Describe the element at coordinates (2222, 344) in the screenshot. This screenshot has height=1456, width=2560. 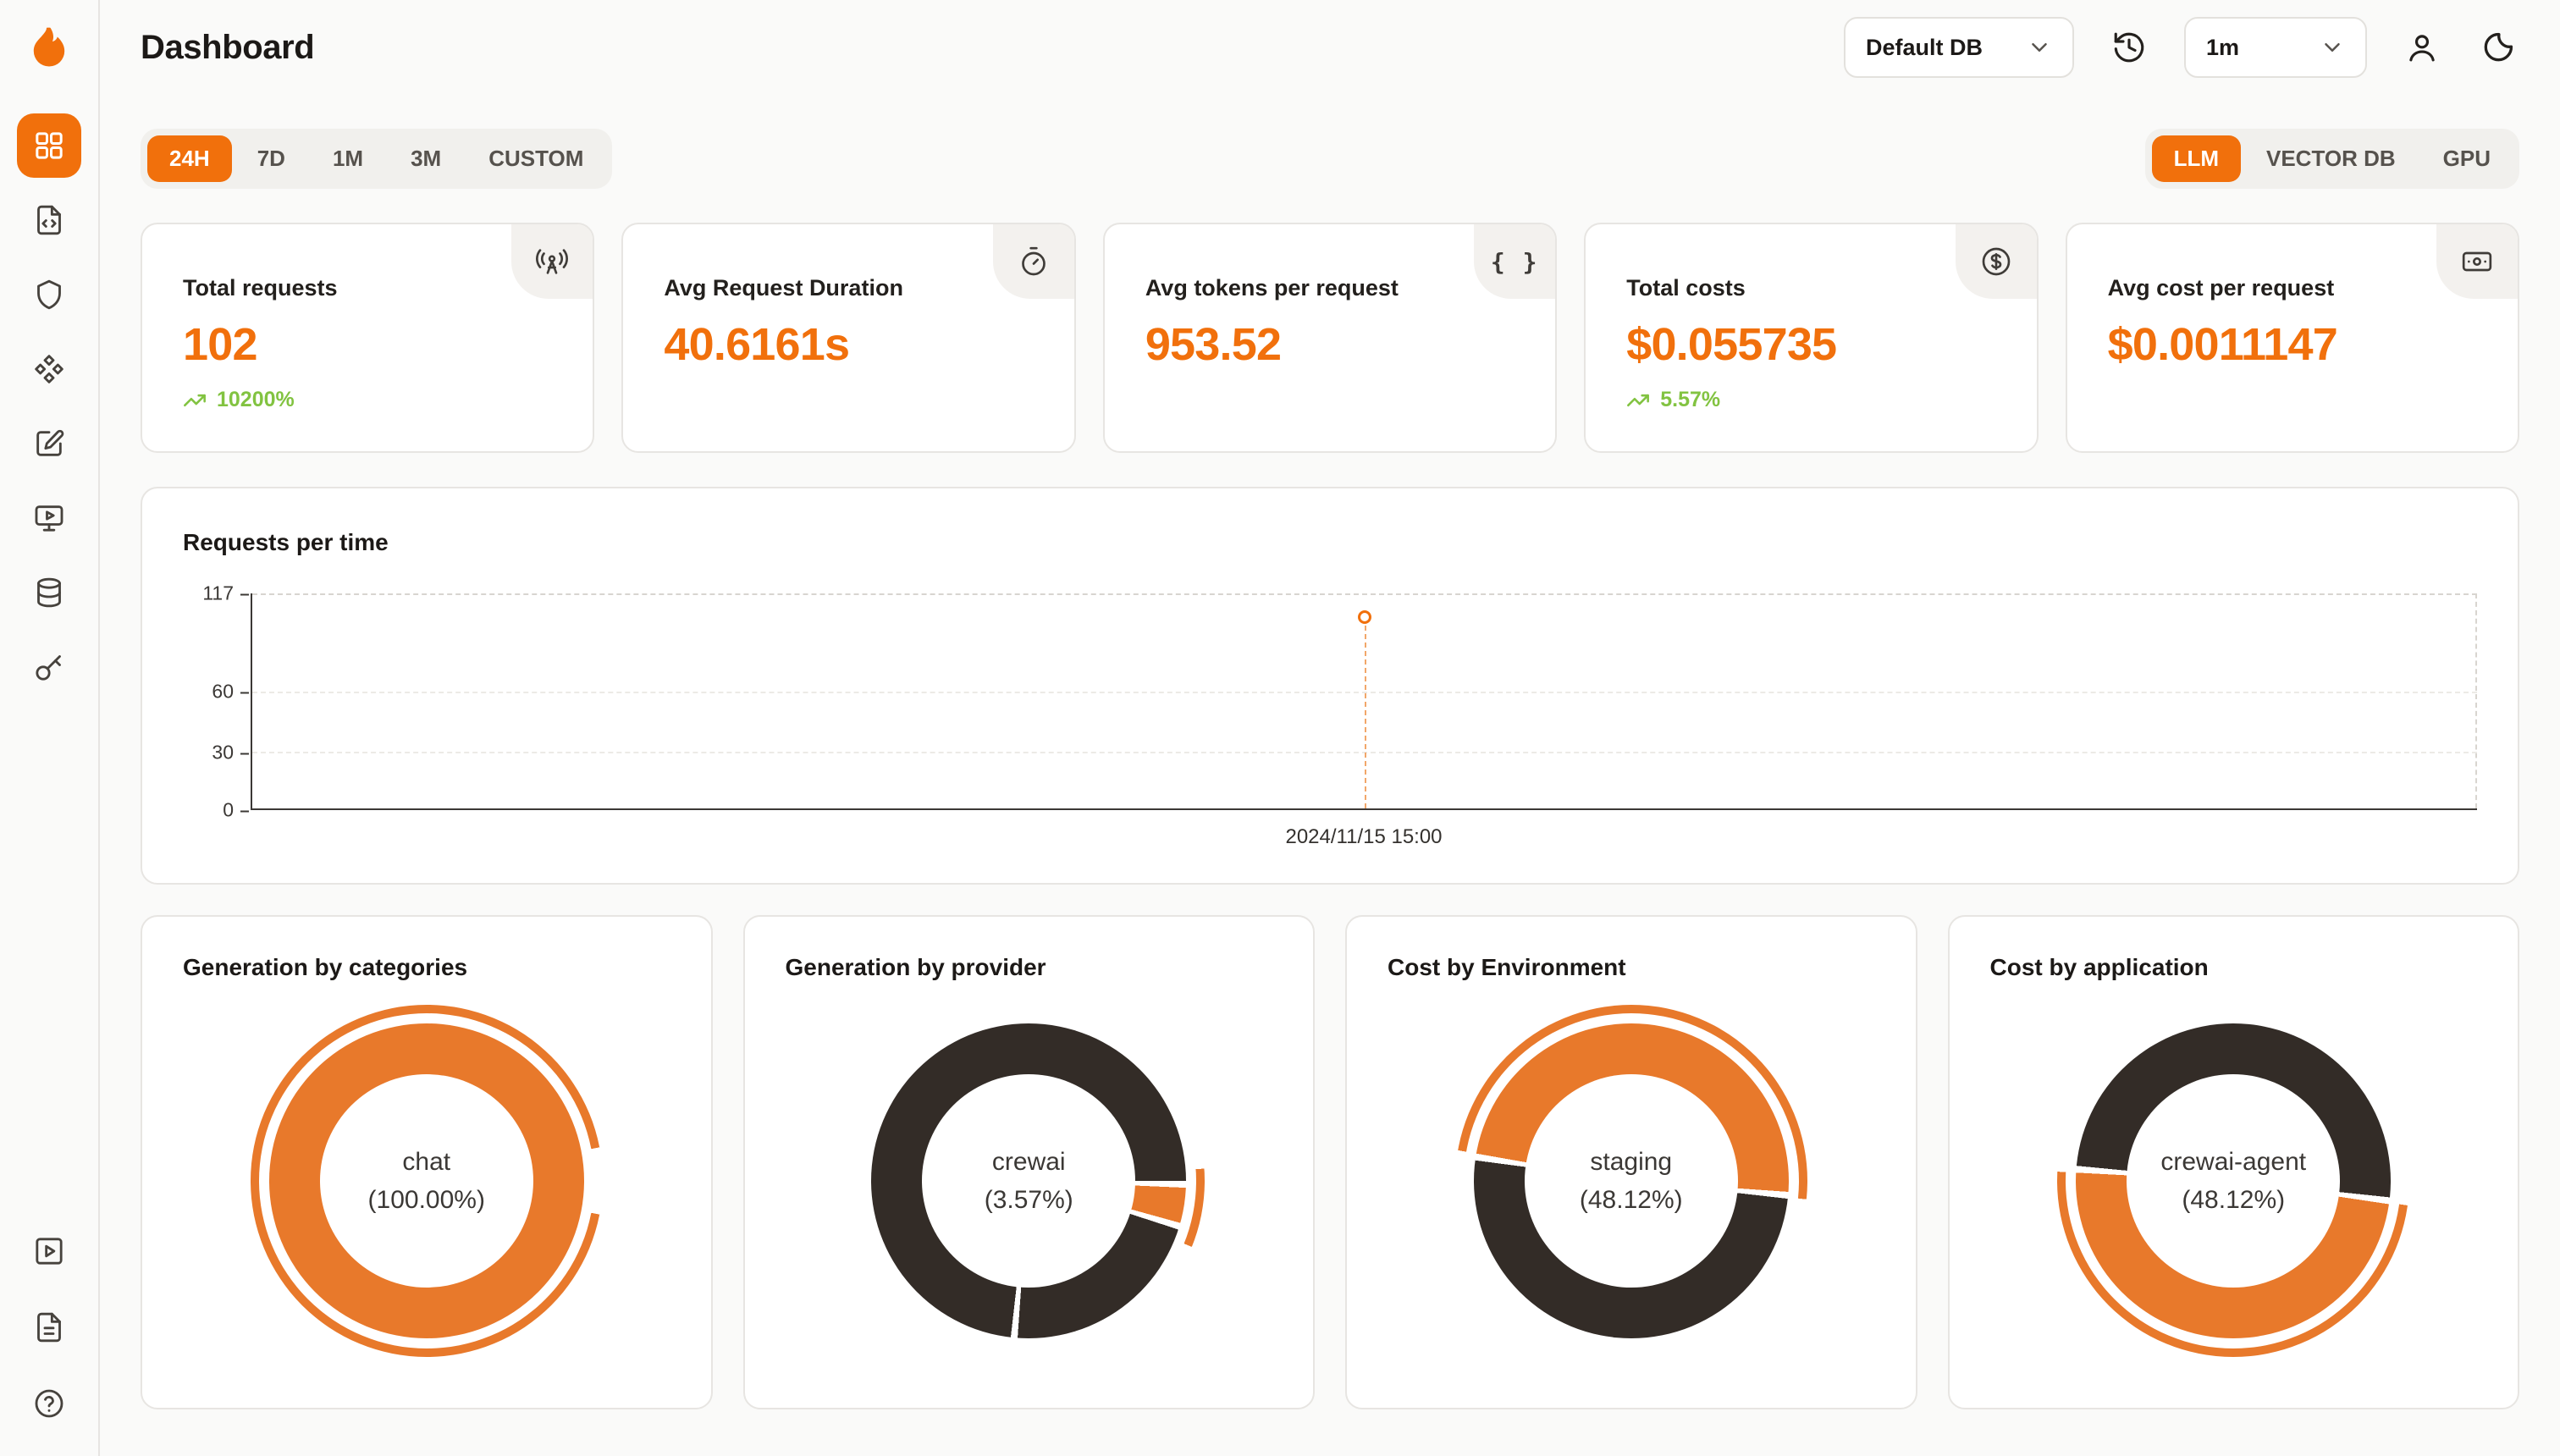
I see `stat-value: $0.0011147` at that location.